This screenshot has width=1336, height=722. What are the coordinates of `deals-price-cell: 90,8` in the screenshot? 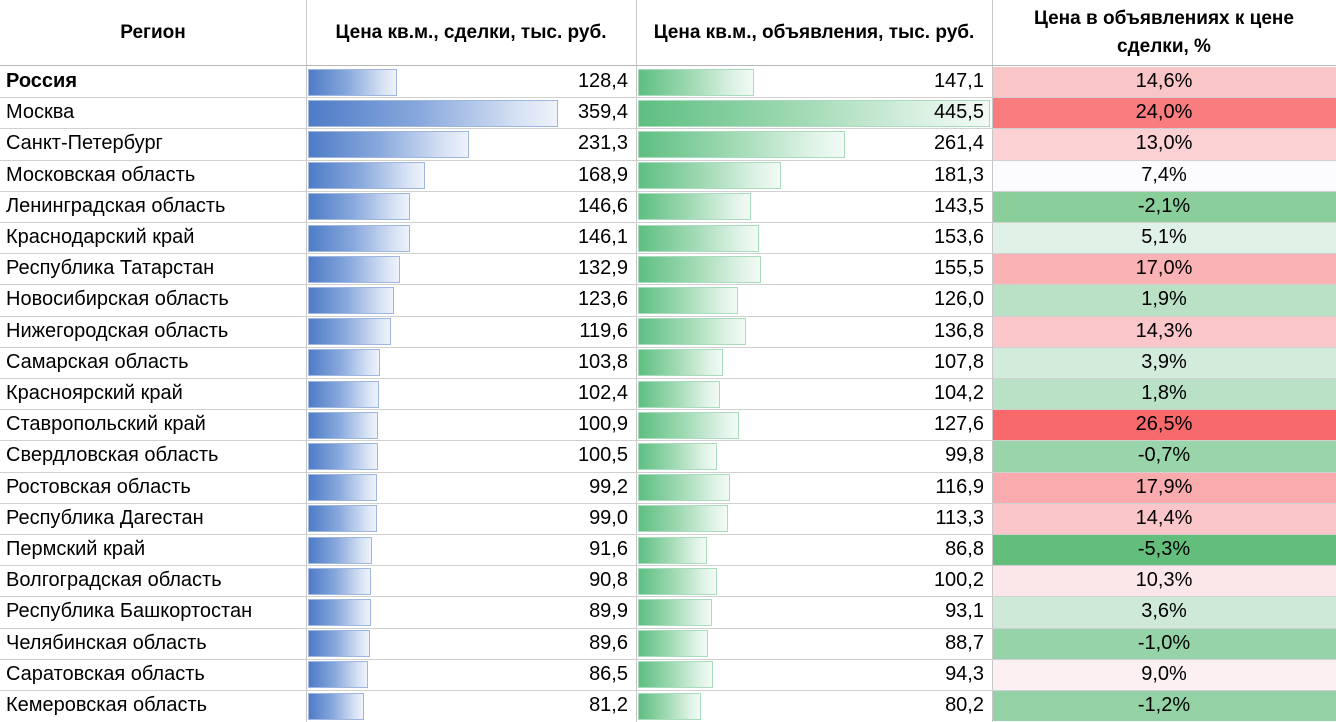 It's located at (608, 580).